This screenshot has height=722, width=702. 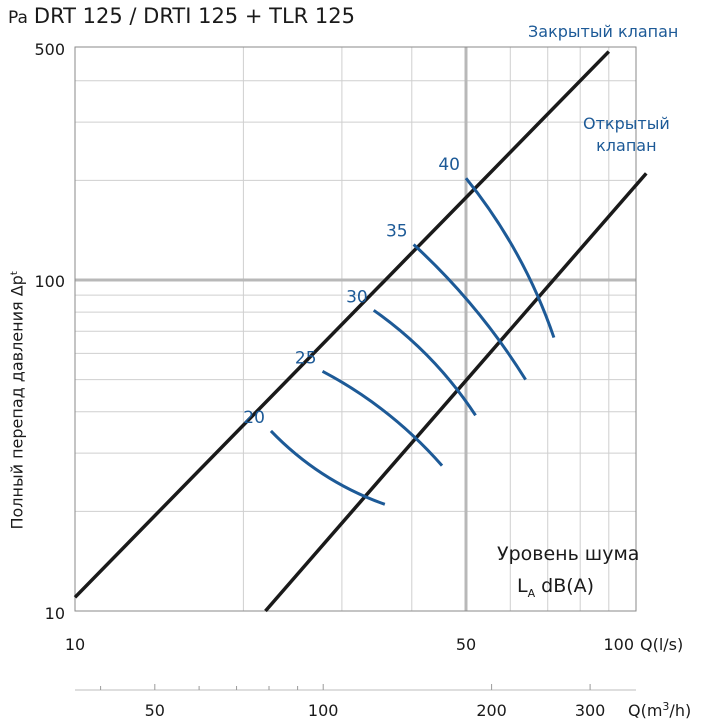 I want to click on chart-title: Pa DRT 125 / DRTI 125 + TLR 125, so click(x=181, y=16).